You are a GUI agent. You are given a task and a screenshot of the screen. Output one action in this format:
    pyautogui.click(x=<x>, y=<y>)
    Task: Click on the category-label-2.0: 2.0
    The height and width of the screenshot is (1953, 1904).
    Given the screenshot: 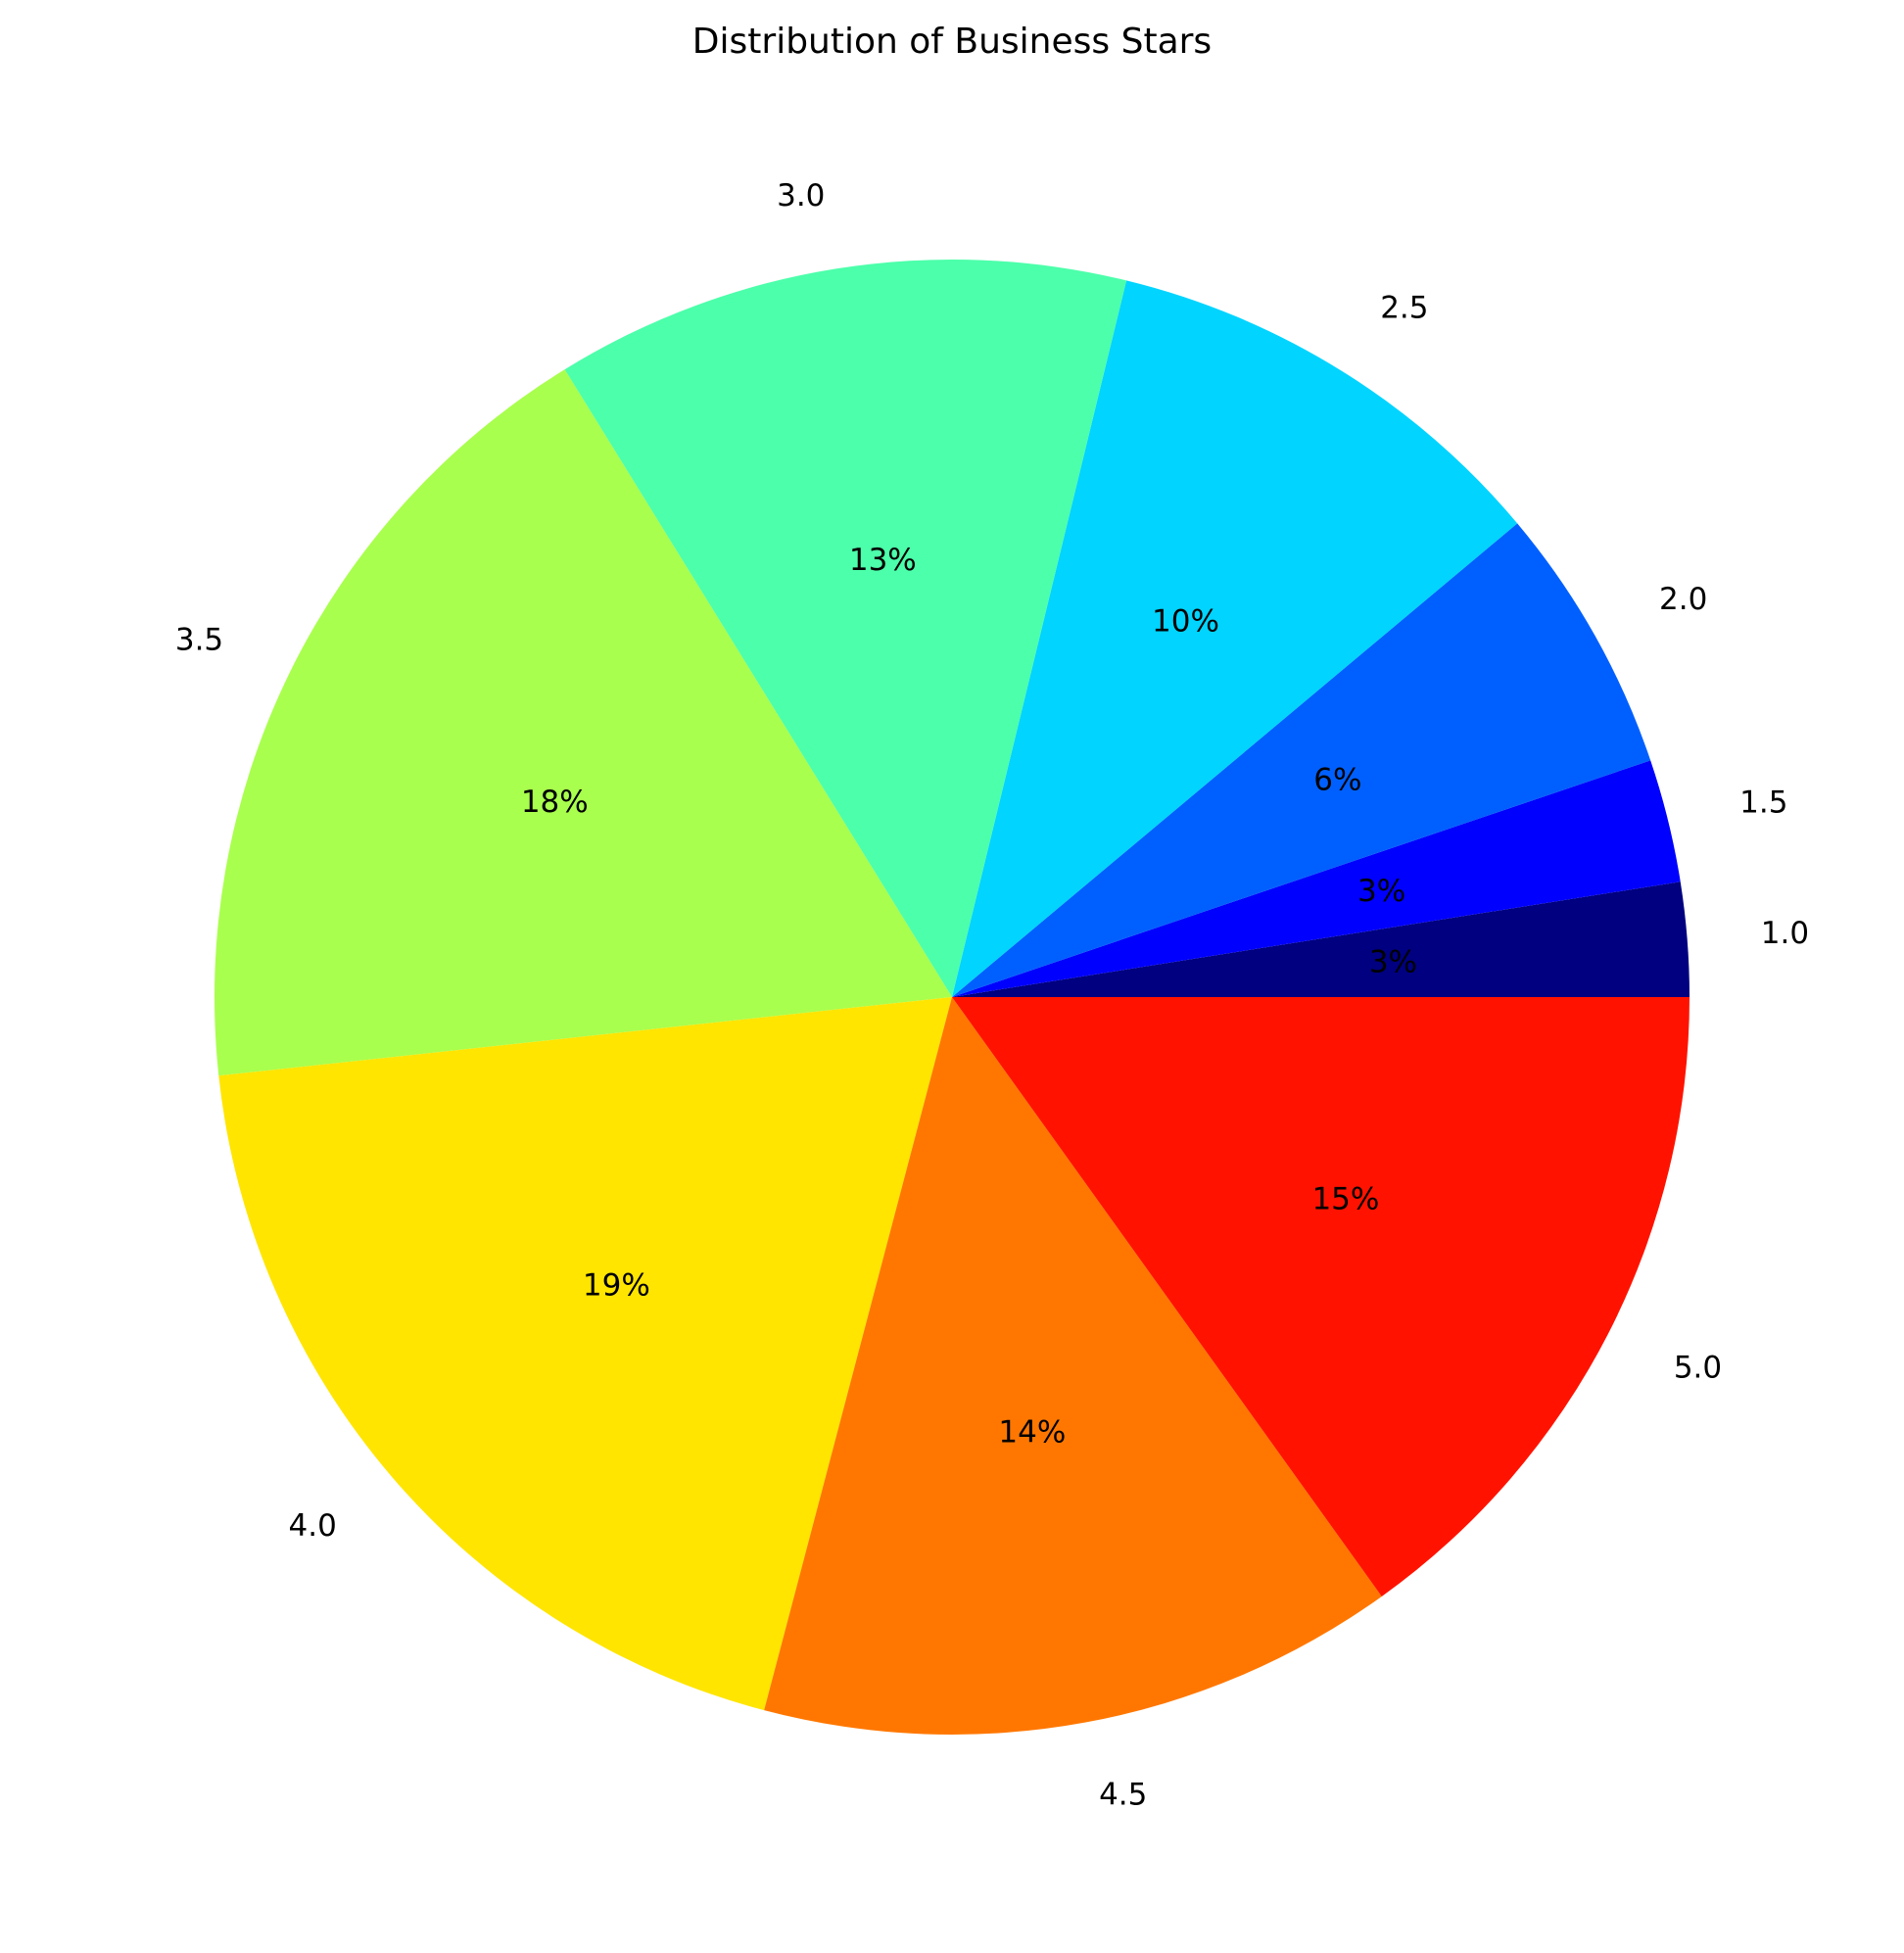 What is the action you would take?
    pyautogui.click(x=1683, y=599)
    